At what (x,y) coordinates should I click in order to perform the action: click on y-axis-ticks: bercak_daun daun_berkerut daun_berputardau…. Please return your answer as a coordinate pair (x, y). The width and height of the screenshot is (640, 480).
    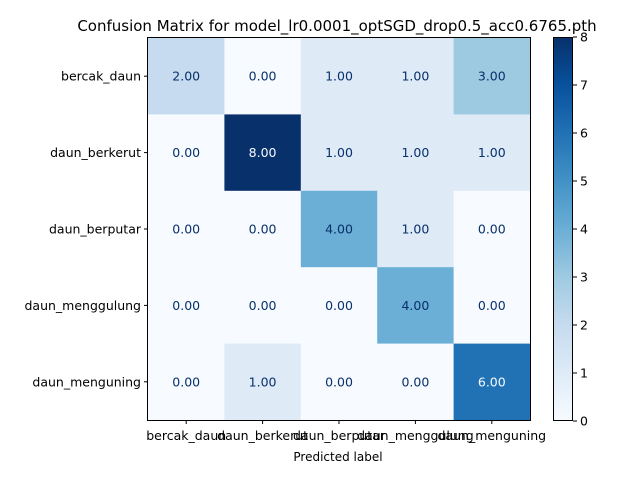
    Looking at the image, I should click on (86, 229).